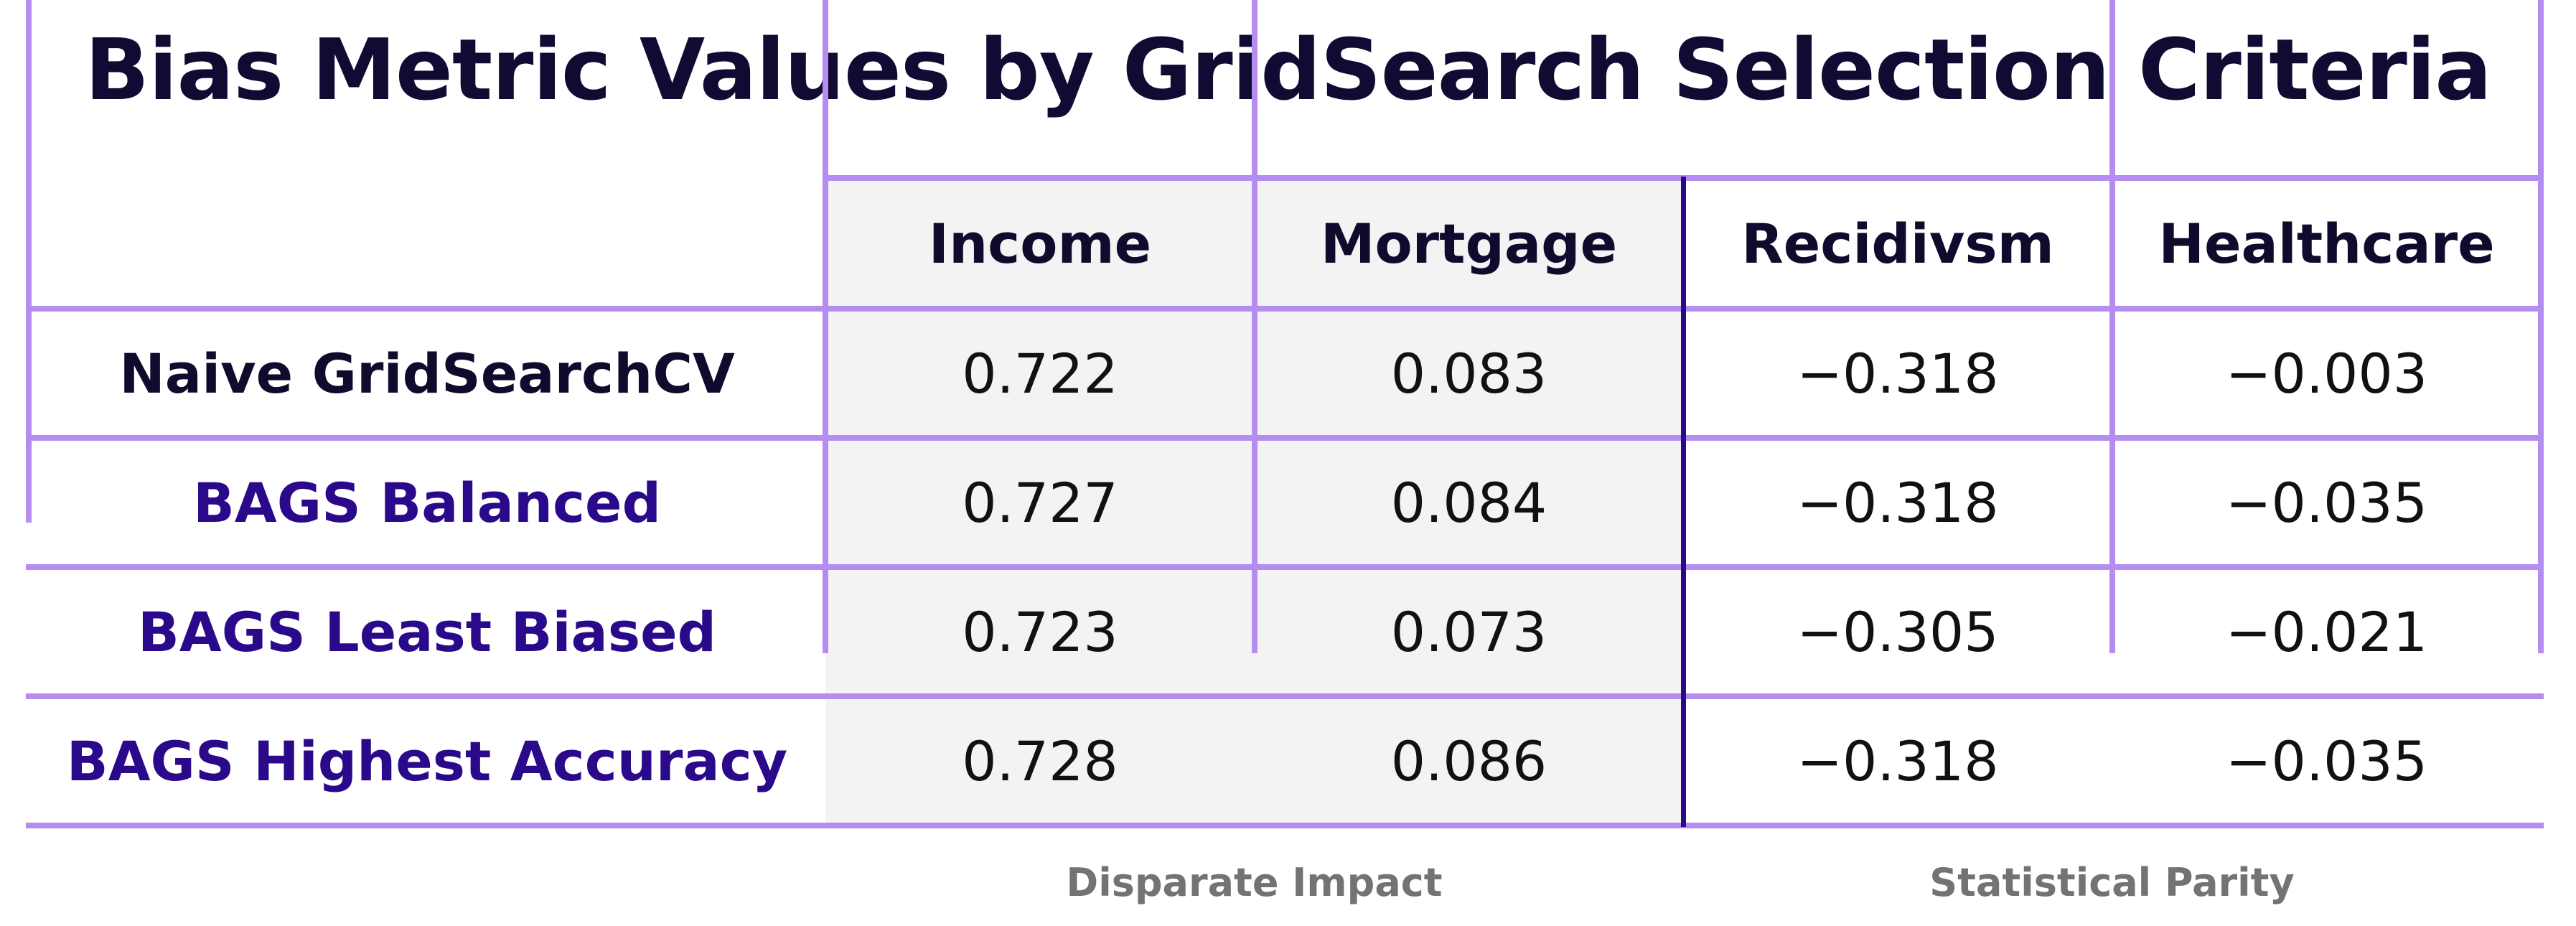 This screenshot has width=2576, height=926. What do you see at coordinates (1468, 374) in the screenshot?
I see `value-cell-naive-gridsearchcv-mortgage: 0.083` at bounding box center [1468, 374].